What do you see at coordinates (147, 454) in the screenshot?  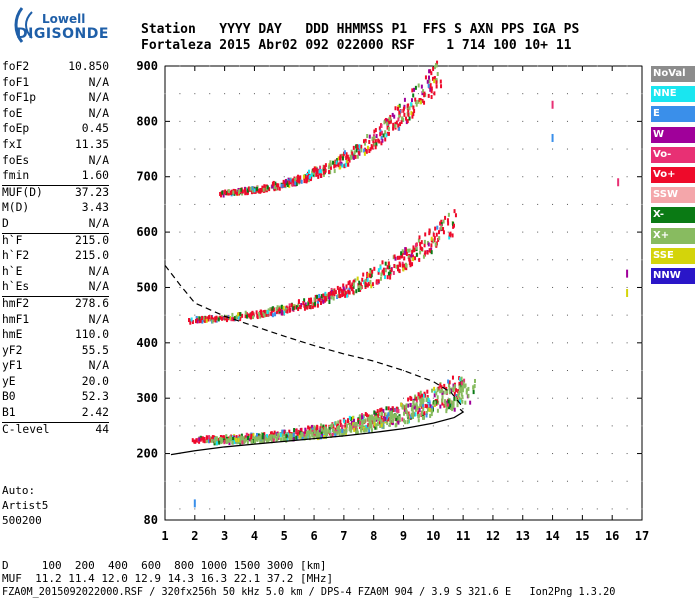 I see `y-tick-label: 200` at bounding box center [147, 454].